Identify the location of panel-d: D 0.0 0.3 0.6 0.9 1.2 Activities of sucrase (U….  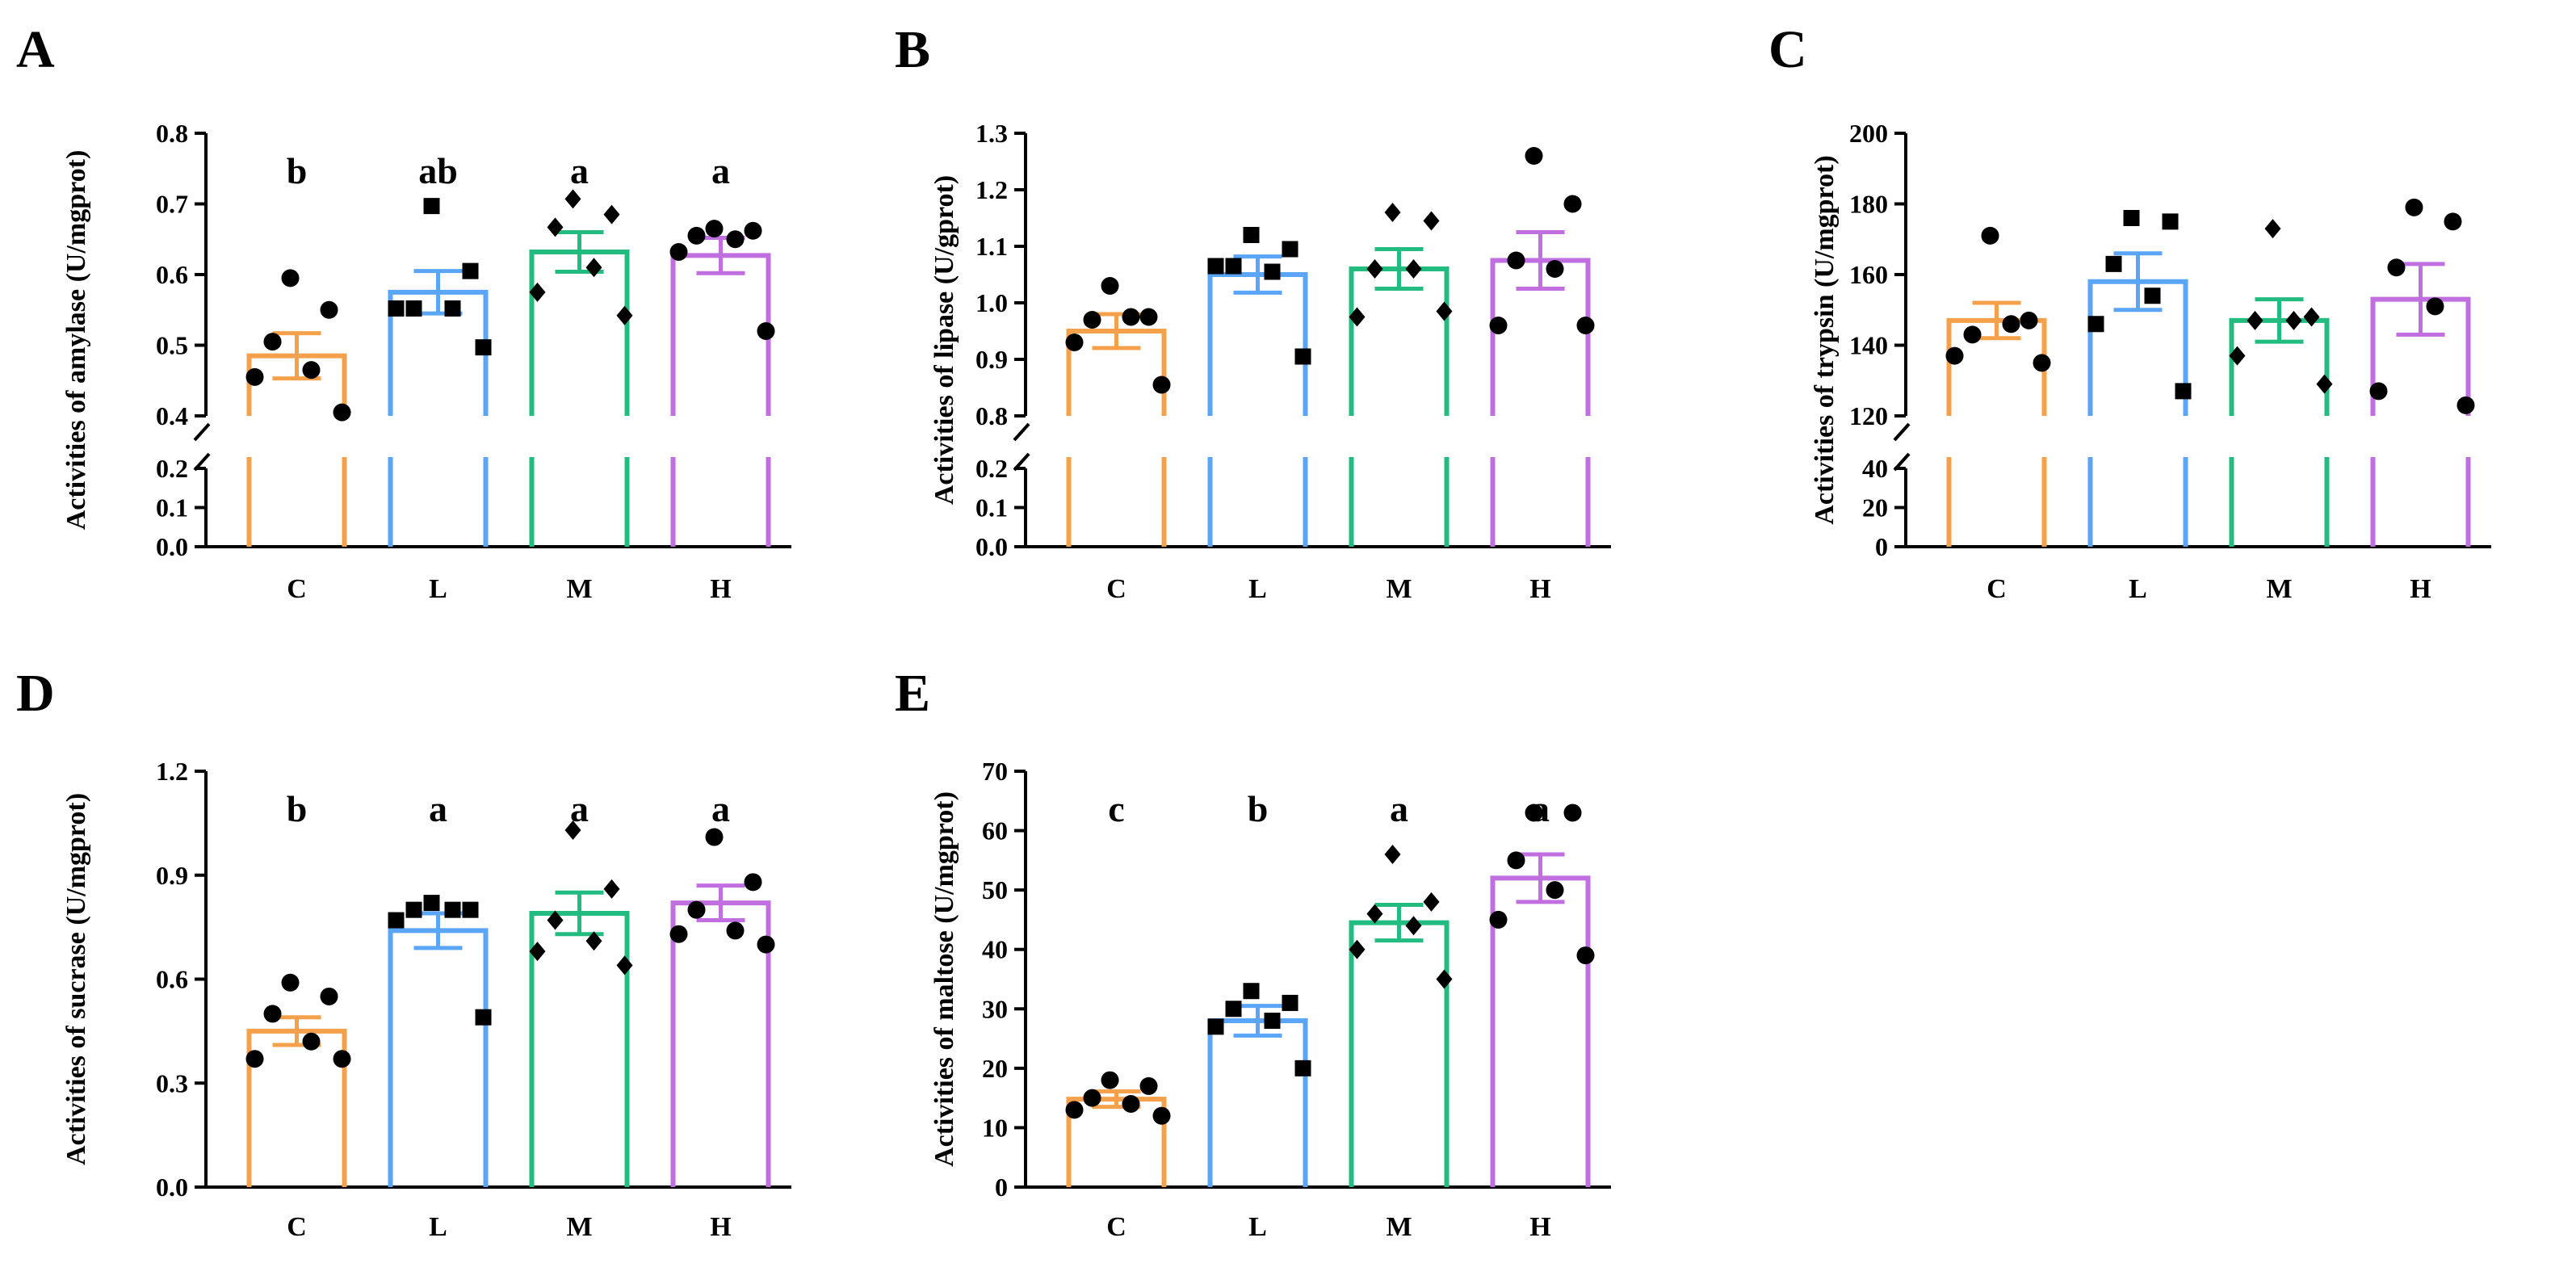
(403, 953).